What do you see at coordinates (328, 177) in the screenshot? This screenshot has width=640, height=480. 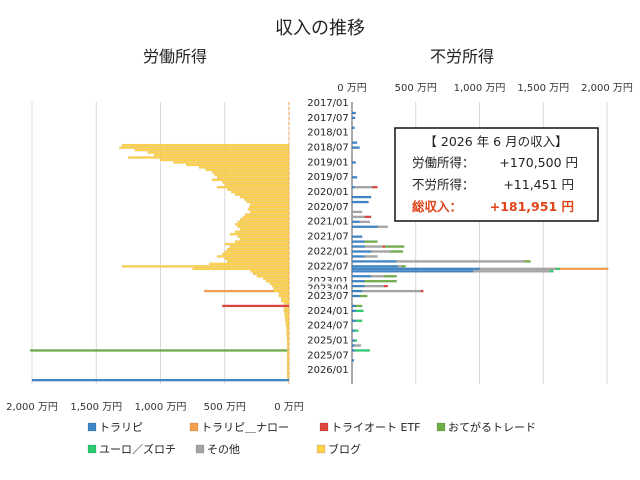 I see `date-label: 2019/07` at bounding box center [328, 177].